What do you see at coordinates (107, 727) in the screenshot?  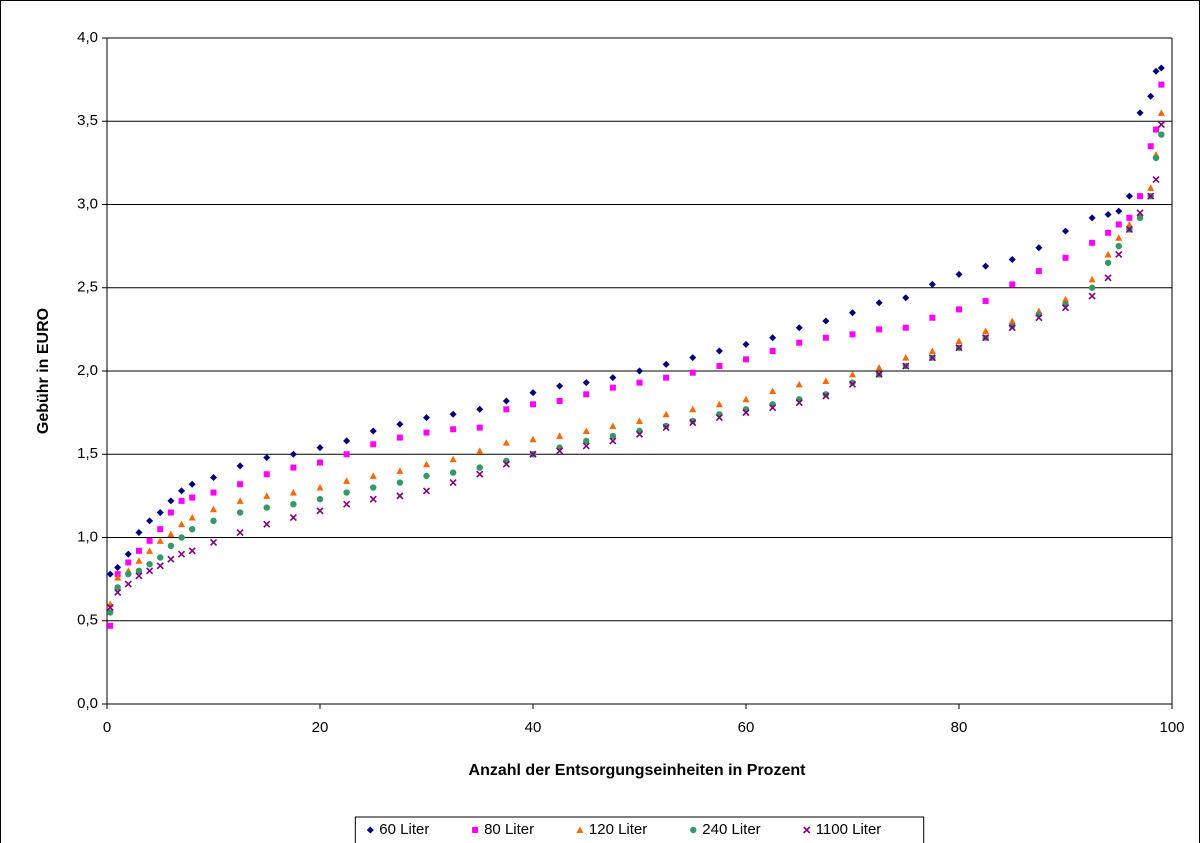 I see `x-tick-label: 0` at bounding box center [107, 727].